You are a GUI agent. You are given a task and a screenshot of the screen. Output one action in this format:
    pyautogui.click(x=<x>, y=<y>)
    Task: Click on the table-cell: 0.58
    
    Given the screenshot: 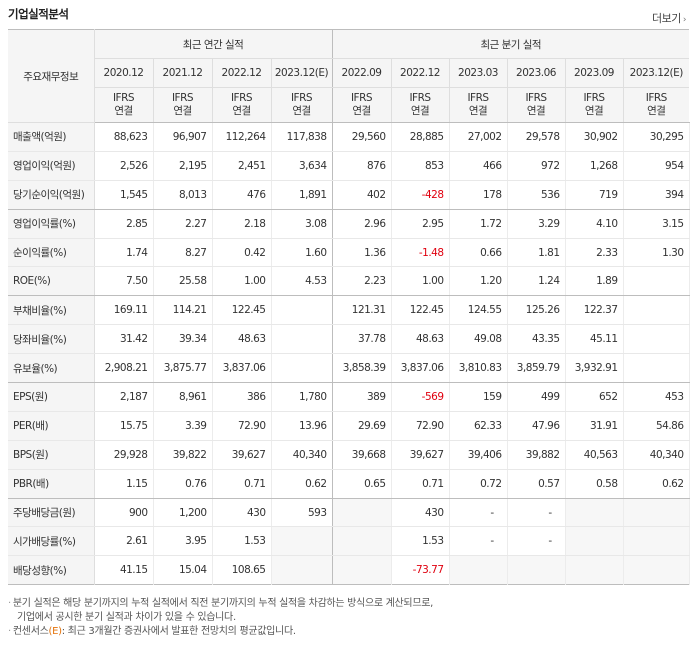 What is the action you would take?
    pyautogui.click(x=594, y=484)
    